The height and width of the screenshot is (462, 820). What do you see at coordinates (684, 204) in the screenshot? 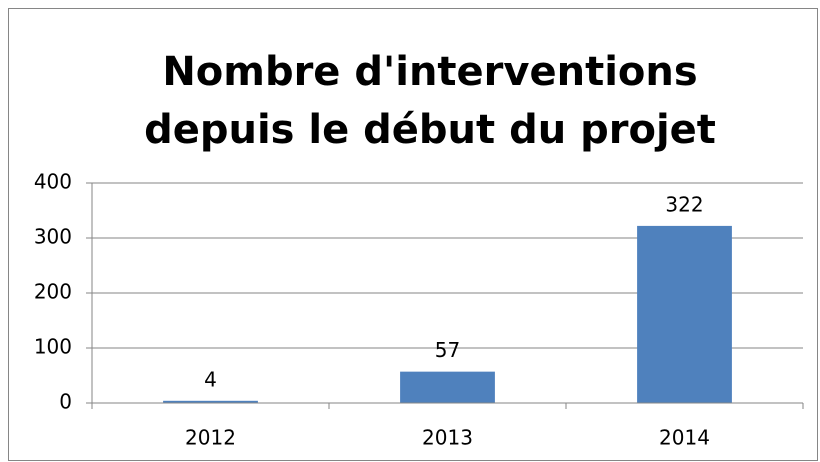
I see `data-label: 322` at bounding box center [684, 204].